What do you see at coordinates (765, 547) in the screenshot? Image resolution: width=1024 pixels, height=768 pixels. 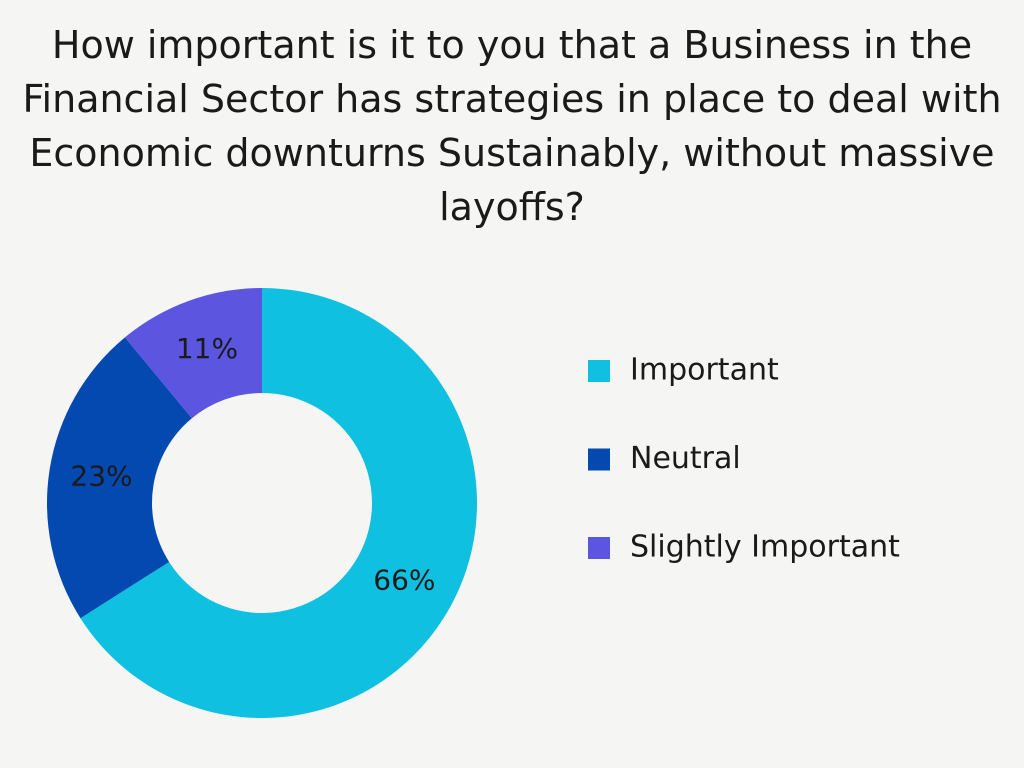 I see `legend-label: Slightly Important` at bounding box center [765, 547].